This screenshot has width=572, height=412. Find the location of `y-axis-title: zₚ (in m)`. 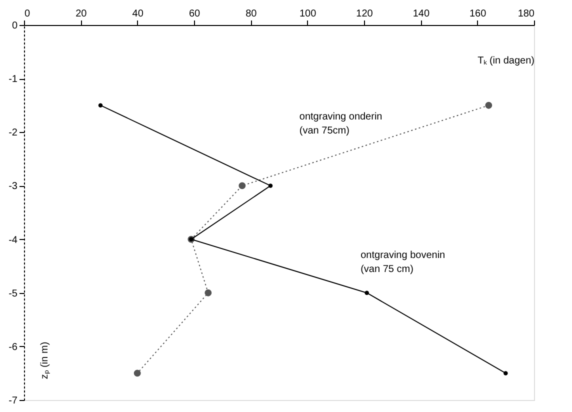

y-axis-title: zₚ (in m) is located at coordinates (45, 361).